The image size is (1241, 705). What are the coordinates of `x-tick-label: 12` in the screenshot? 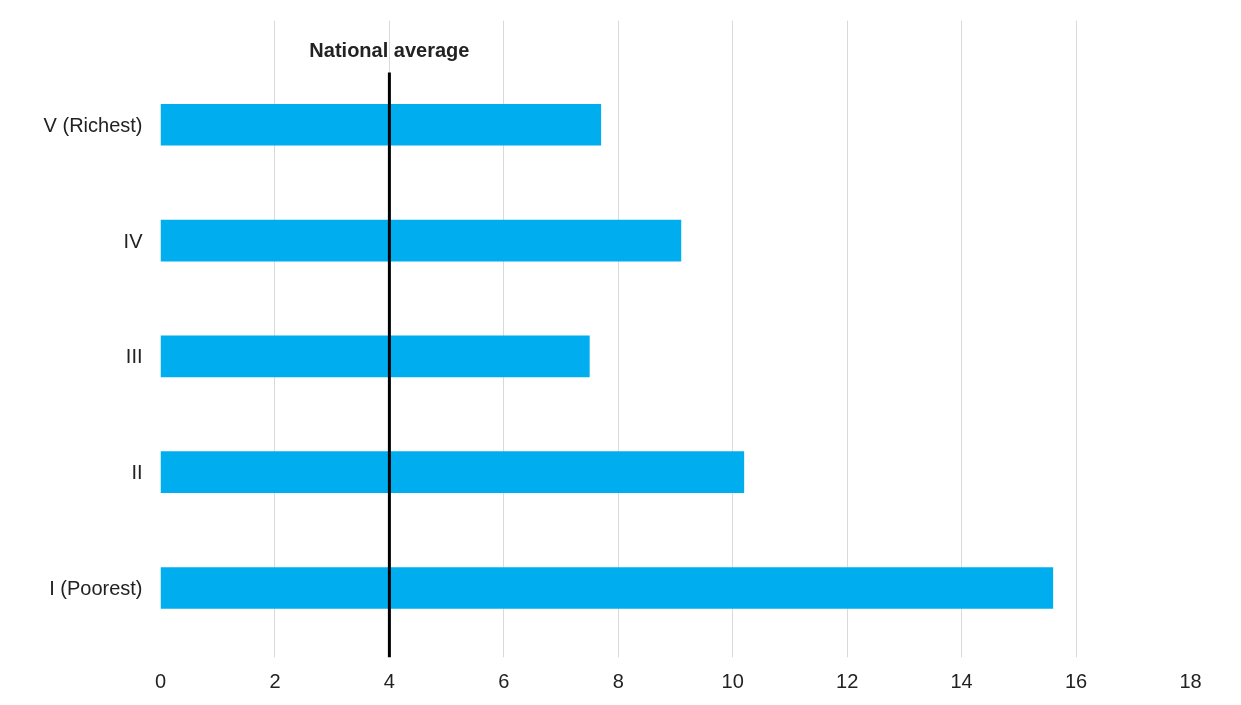 It's located at (847, 680).